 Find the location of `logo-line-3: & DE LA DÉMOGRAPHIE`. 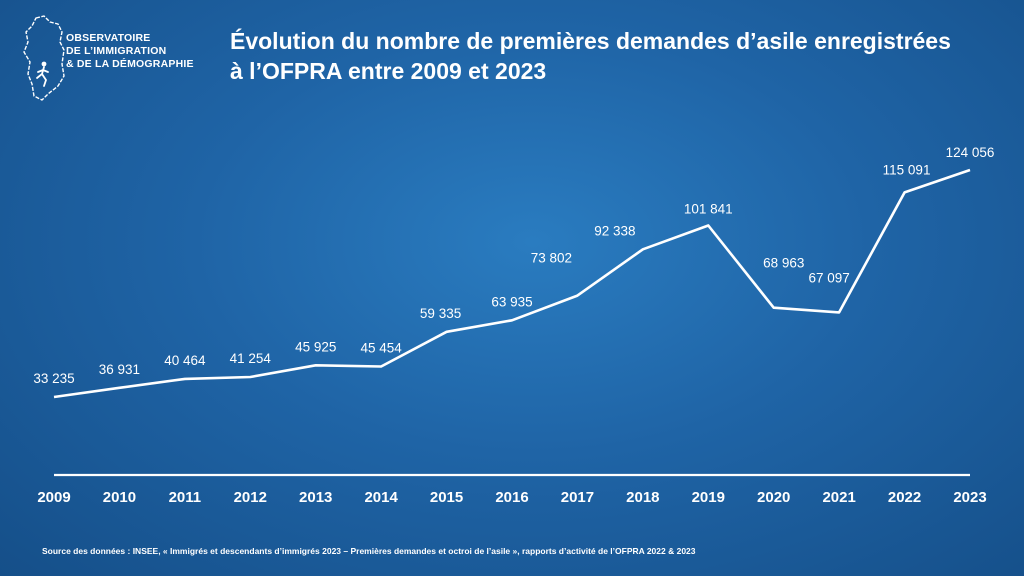

logo-line-3: & DE LA DÉMOGRAPHIE is located at coordinates (130, 64).